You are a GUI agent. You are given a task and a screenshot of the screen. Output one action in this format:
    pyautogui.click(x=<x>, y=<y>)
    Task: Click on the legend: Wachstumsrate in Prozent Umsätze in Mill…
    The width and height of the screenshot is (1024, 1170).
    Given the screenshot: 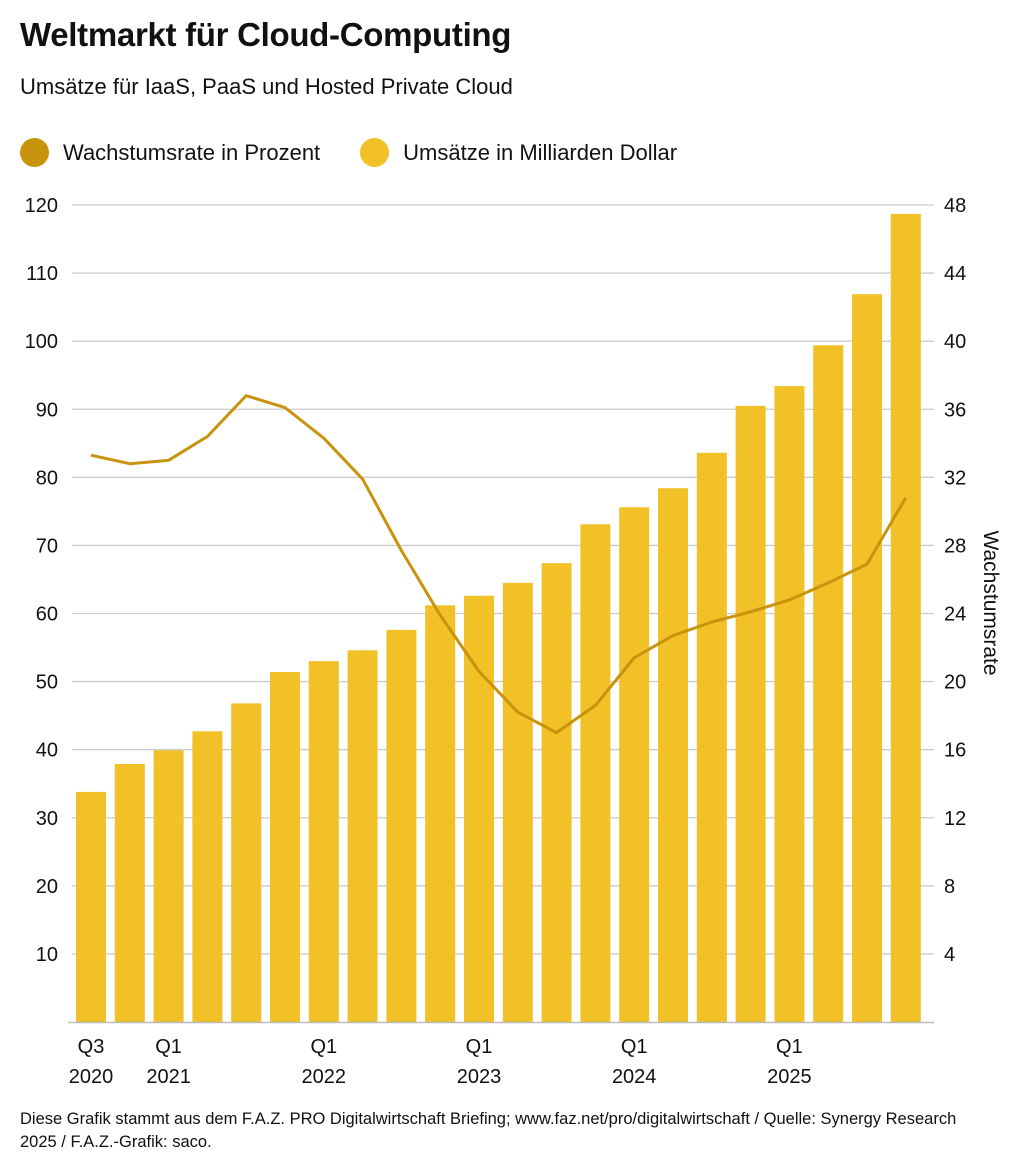 What is the action you would take?
    pyautogui.click(x=368, y=152)
    